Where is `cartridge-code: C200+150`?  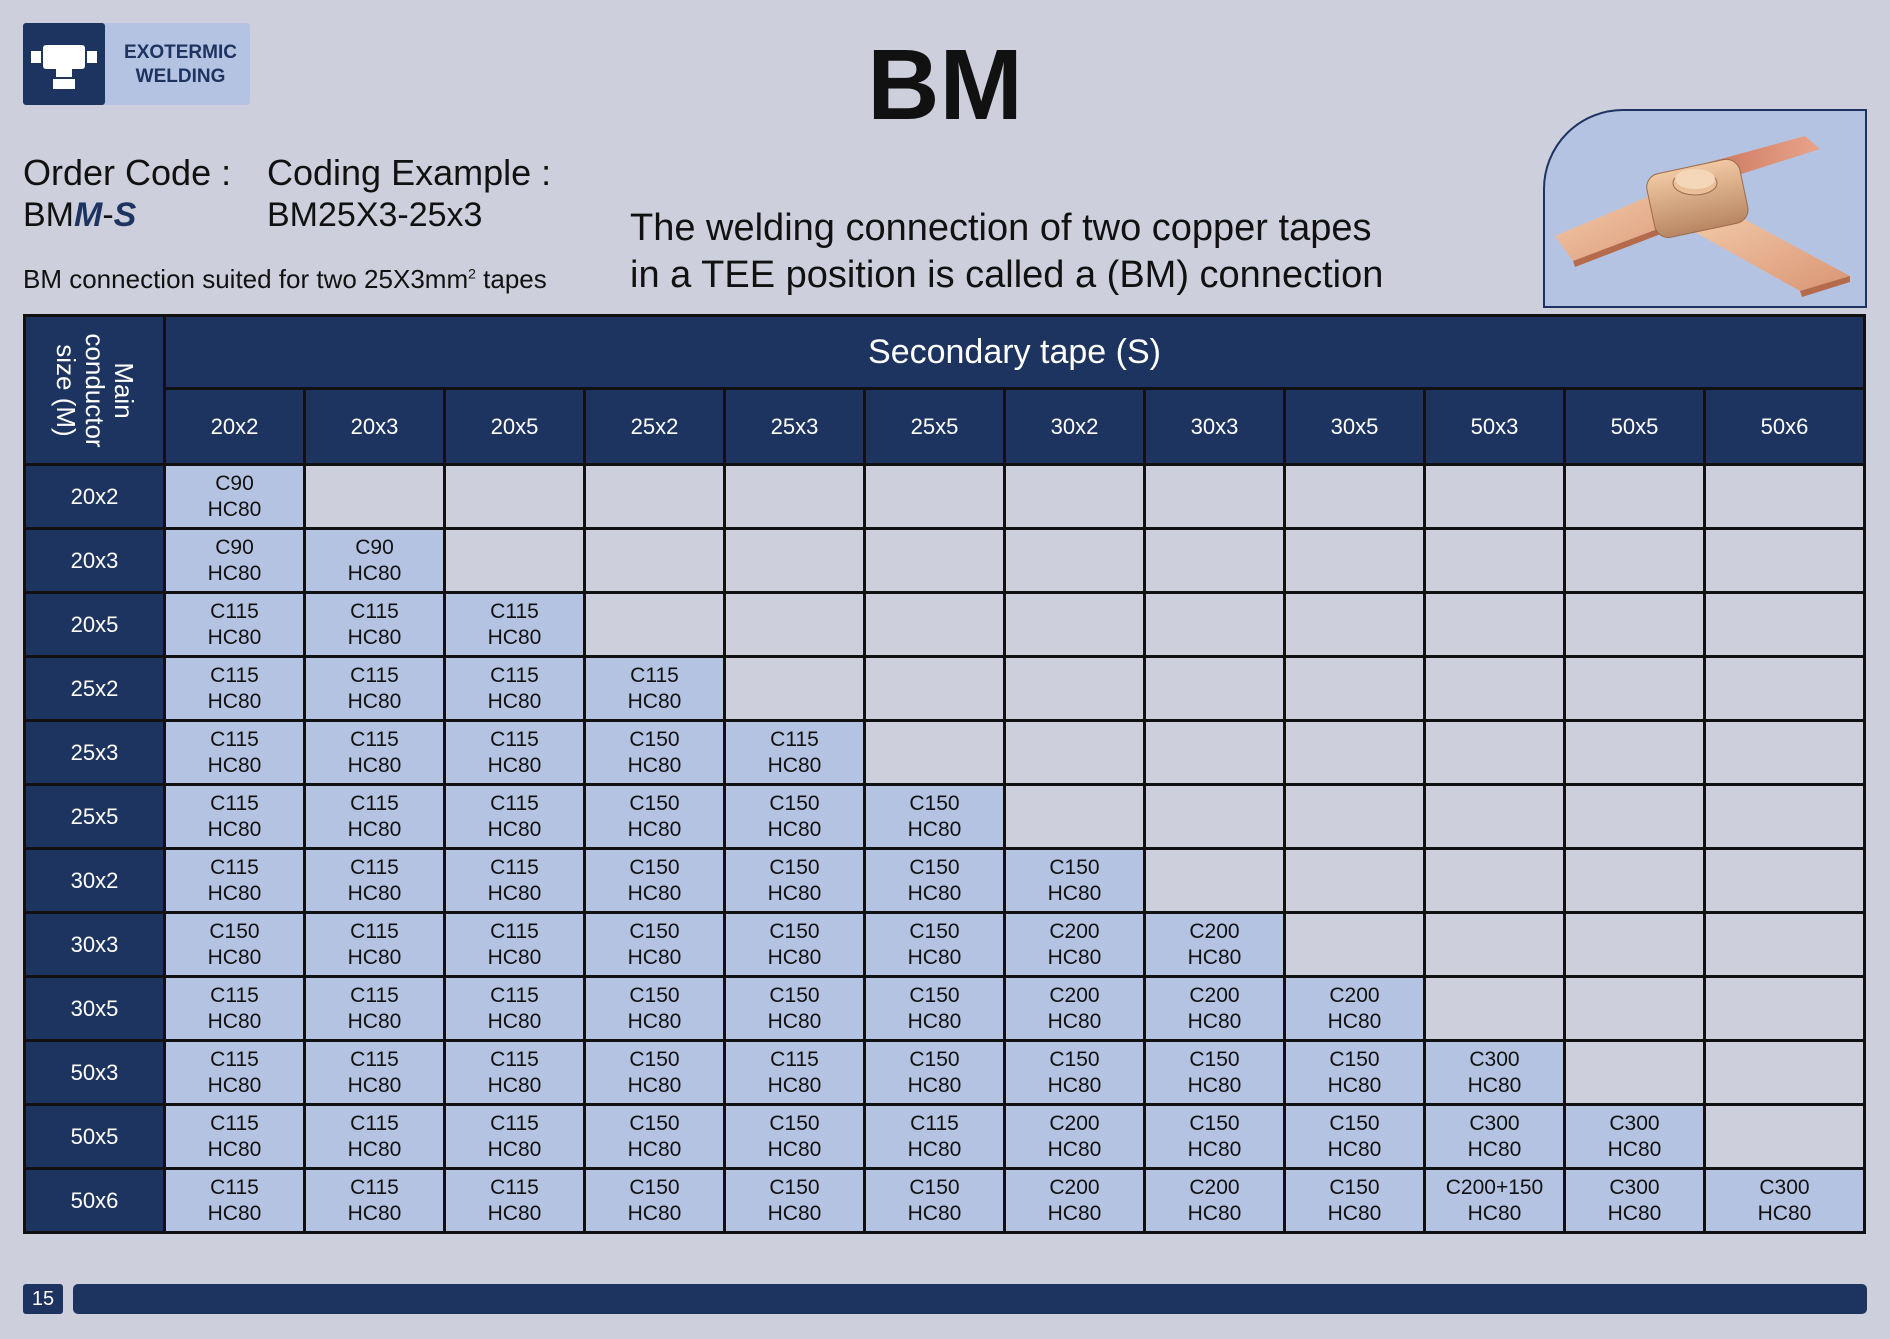 cartridge-code: C200+150 is located at coordinates (1494, 1187).